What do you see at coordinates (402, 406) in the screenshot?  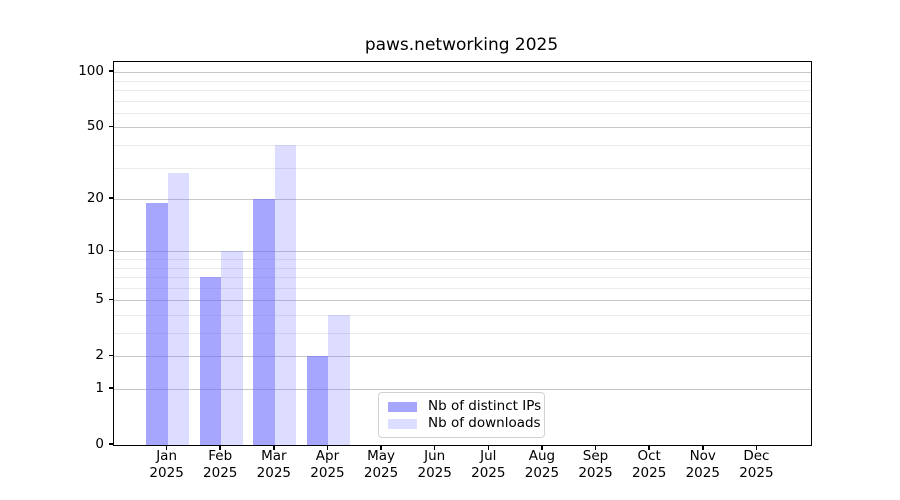 I see `legend-swatch-distinct-ips` at bounding box center [402, 406].